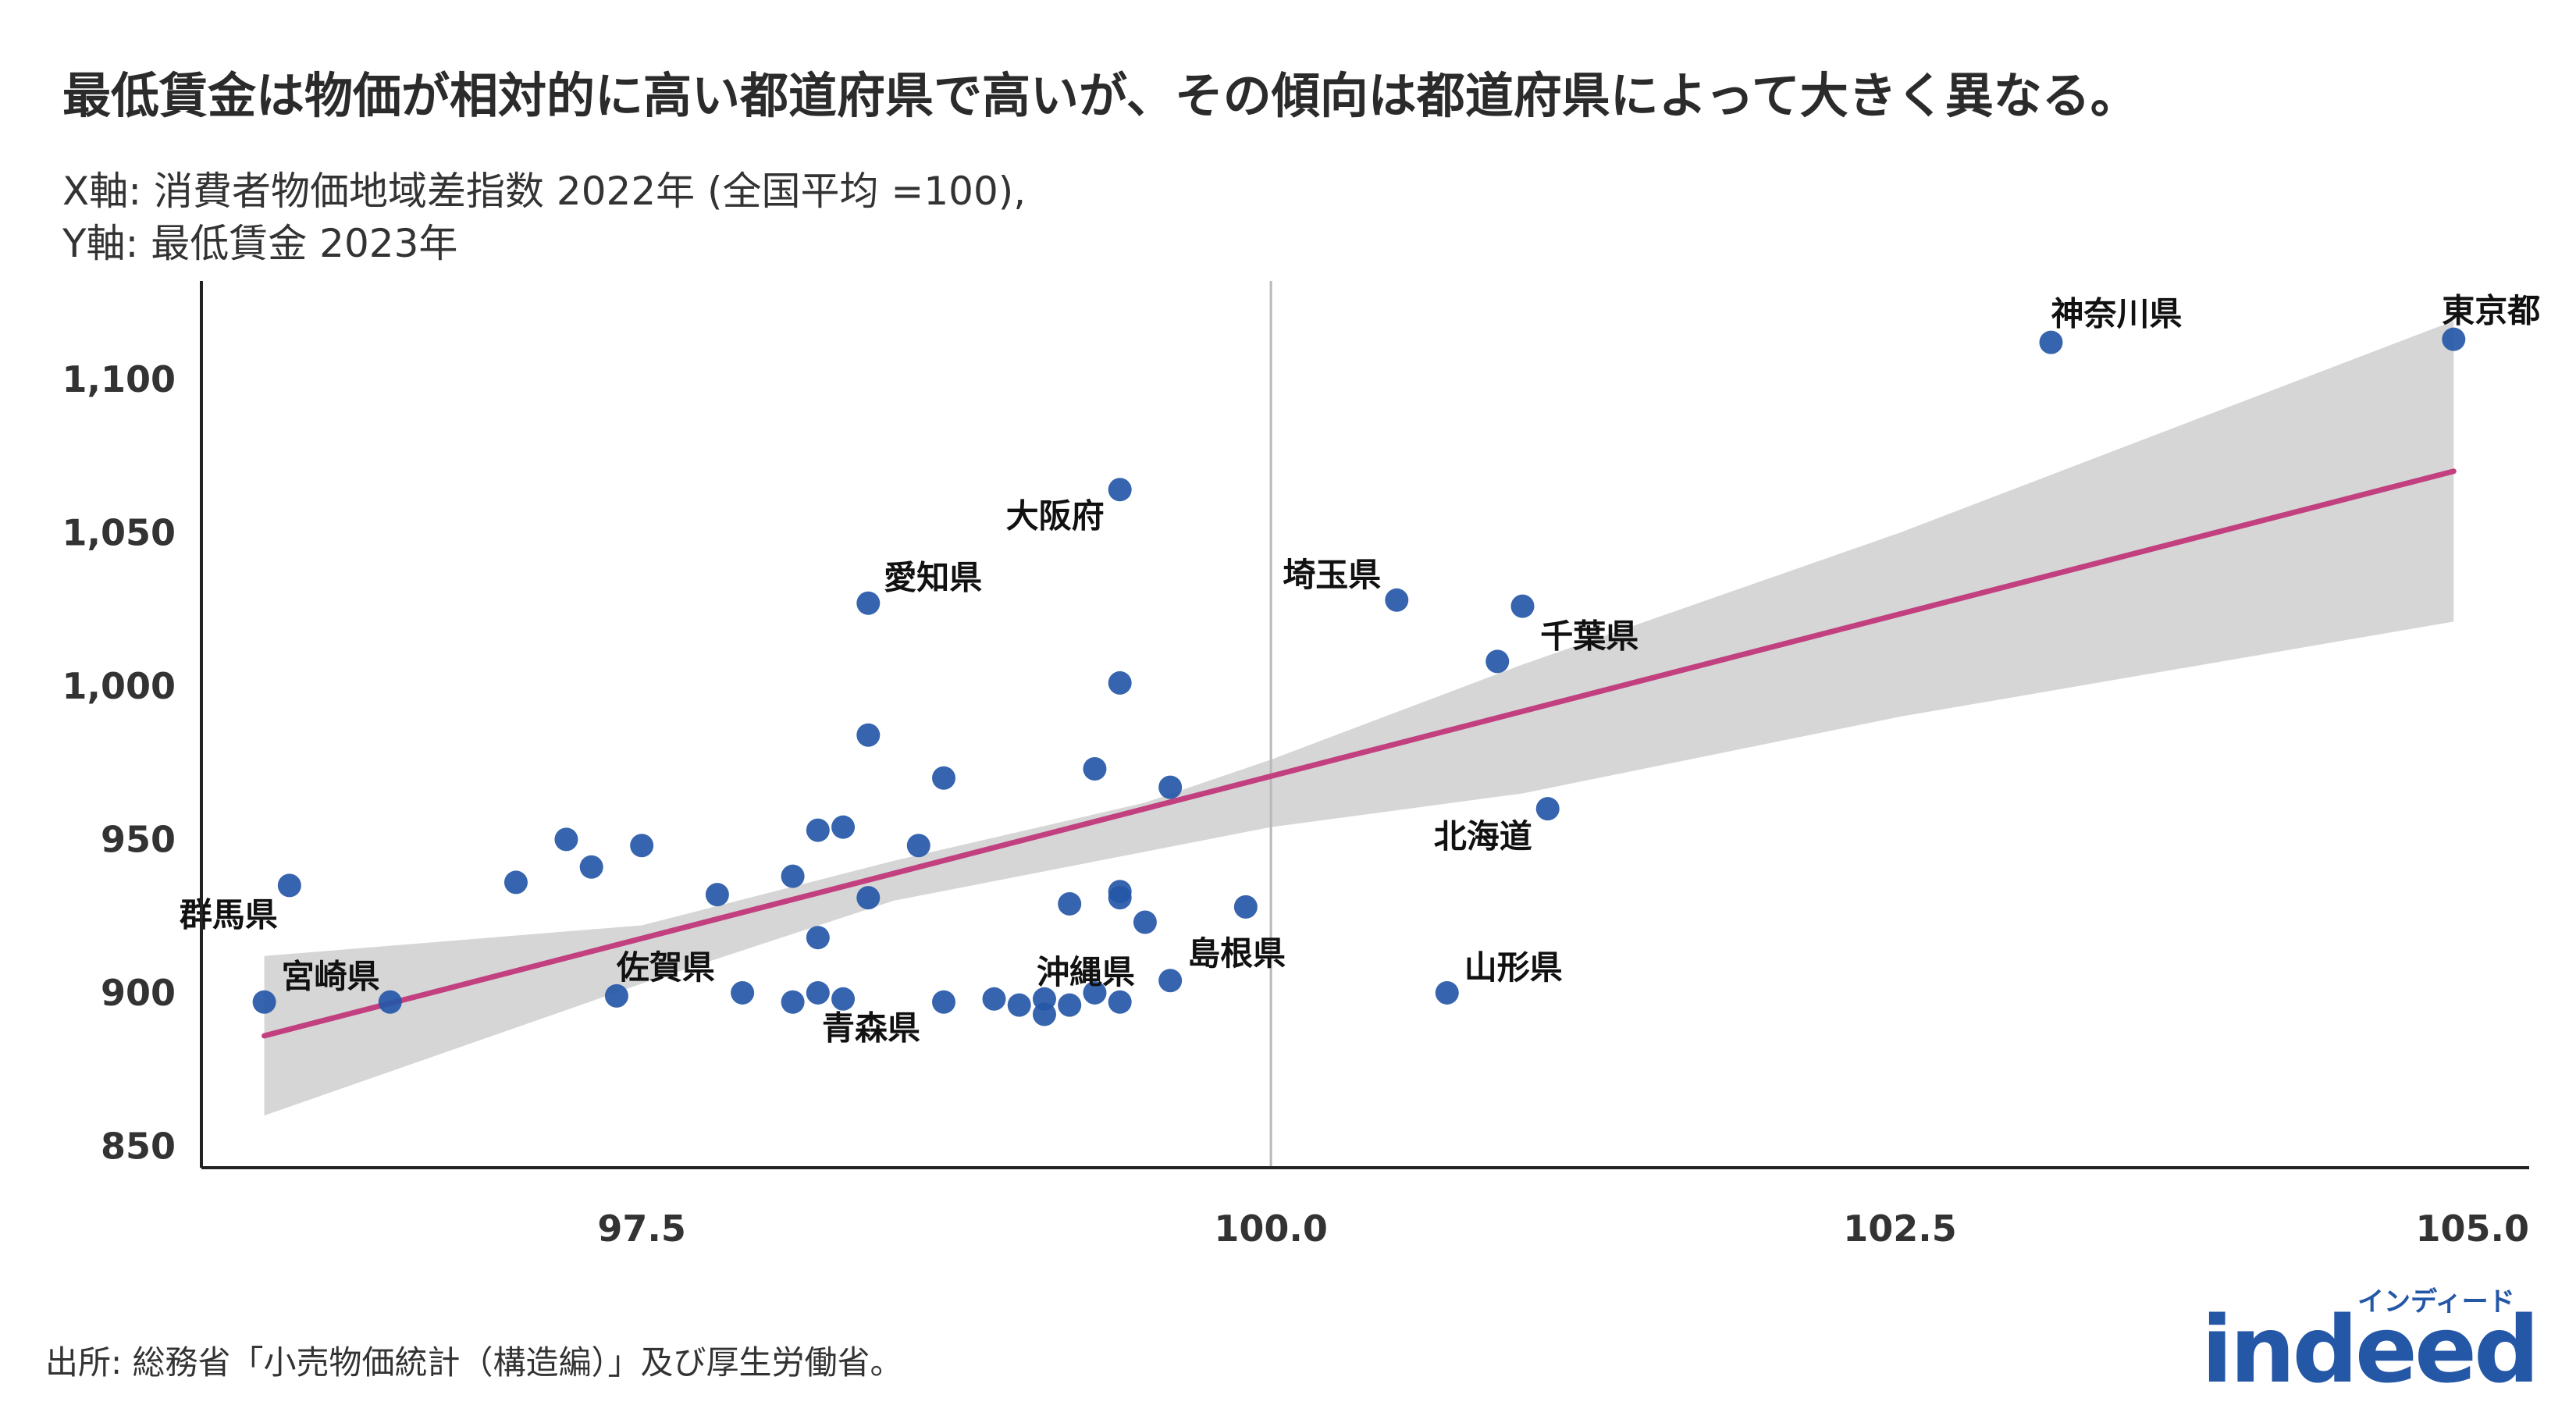  Describe the element at coordinates (138, 1146) in the screenshot. I see `y-tick-label-850: 850` at that location.